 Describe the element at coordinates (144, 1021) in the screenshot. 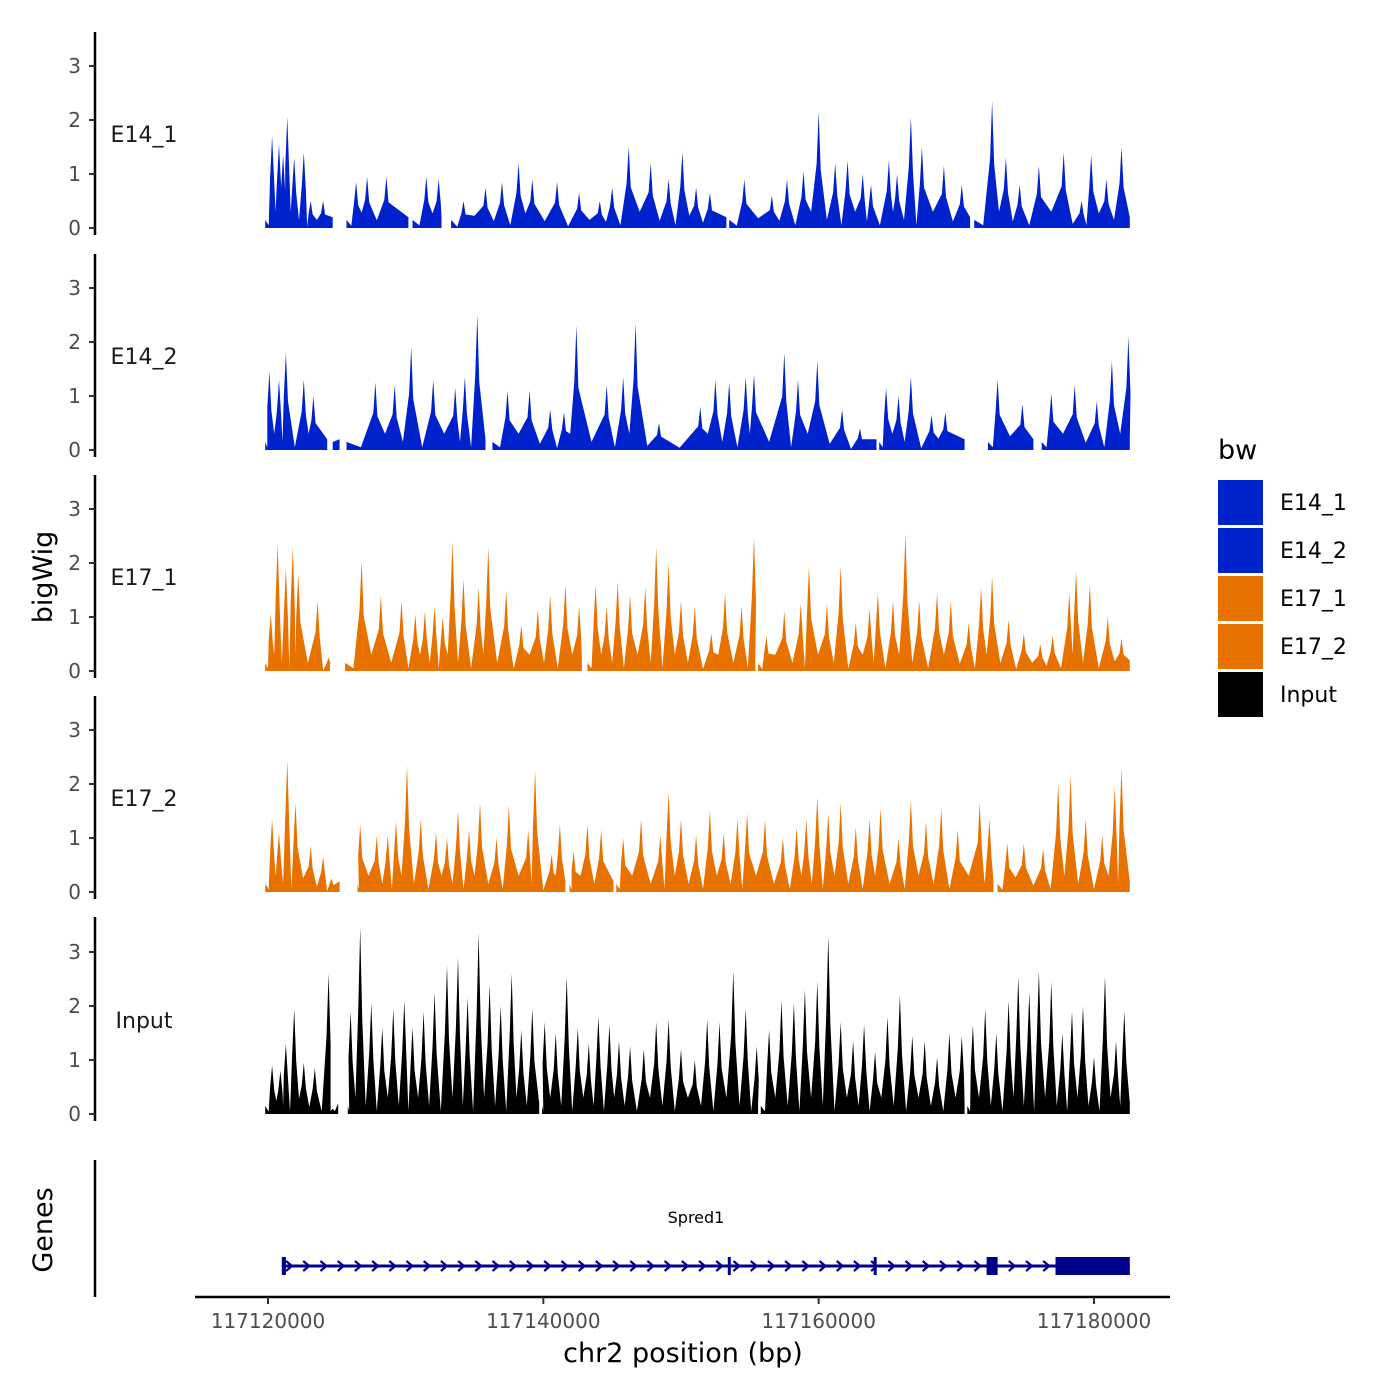

I see `track-label: Input` at that location.